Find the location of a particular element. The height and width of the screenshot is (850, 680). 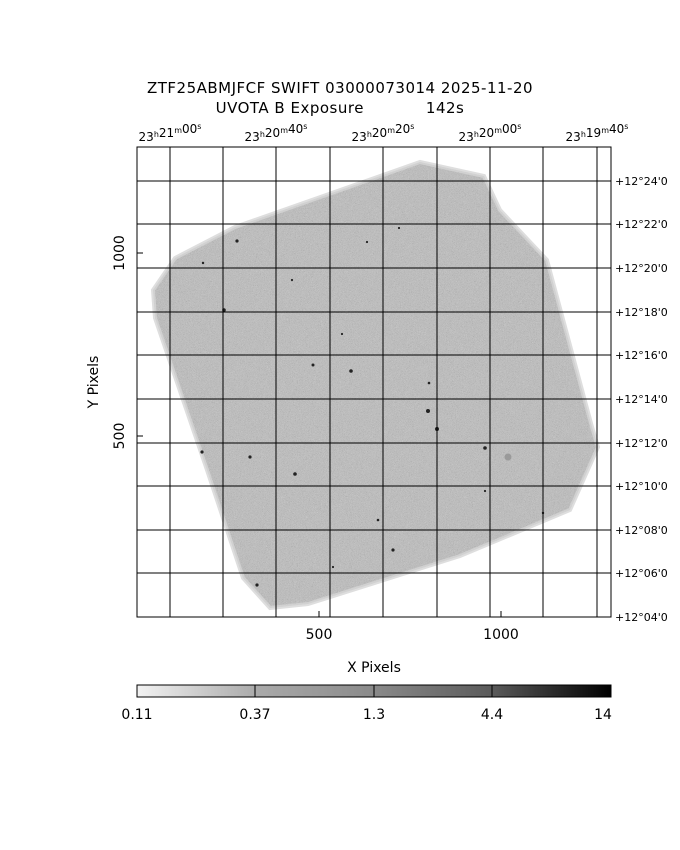

dec-tick-label: +12°10'0 is located at coordinates (641, 486).